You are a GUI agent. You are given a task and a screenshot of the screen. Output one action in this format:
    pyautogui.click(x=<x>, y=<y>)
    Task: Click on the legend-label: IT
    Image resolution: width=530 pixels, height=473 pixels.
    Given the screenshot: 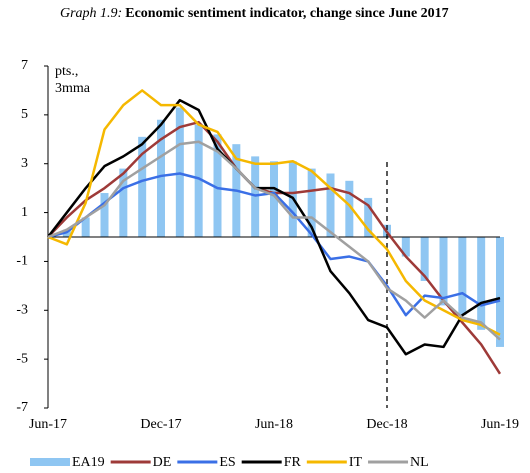 What is the action you would take?
    pyautogui.click(x=356, y=462)
    